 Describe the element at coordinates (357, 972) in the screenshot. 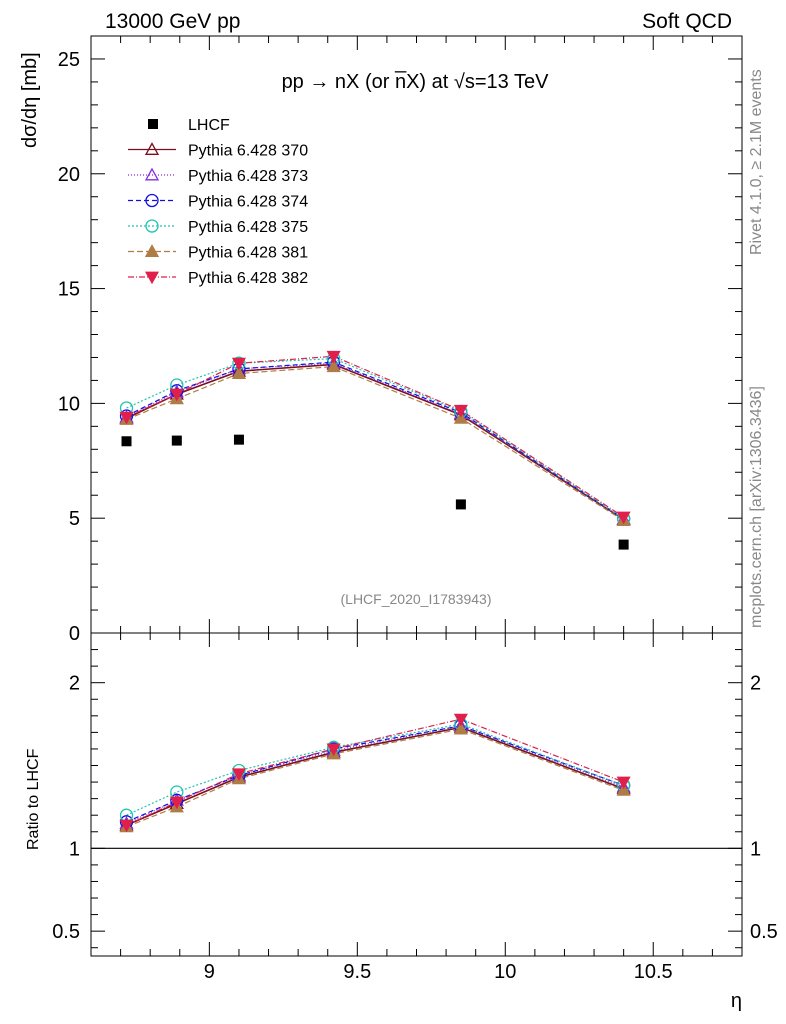

I see `x-tick-label: 9.5` at that location.